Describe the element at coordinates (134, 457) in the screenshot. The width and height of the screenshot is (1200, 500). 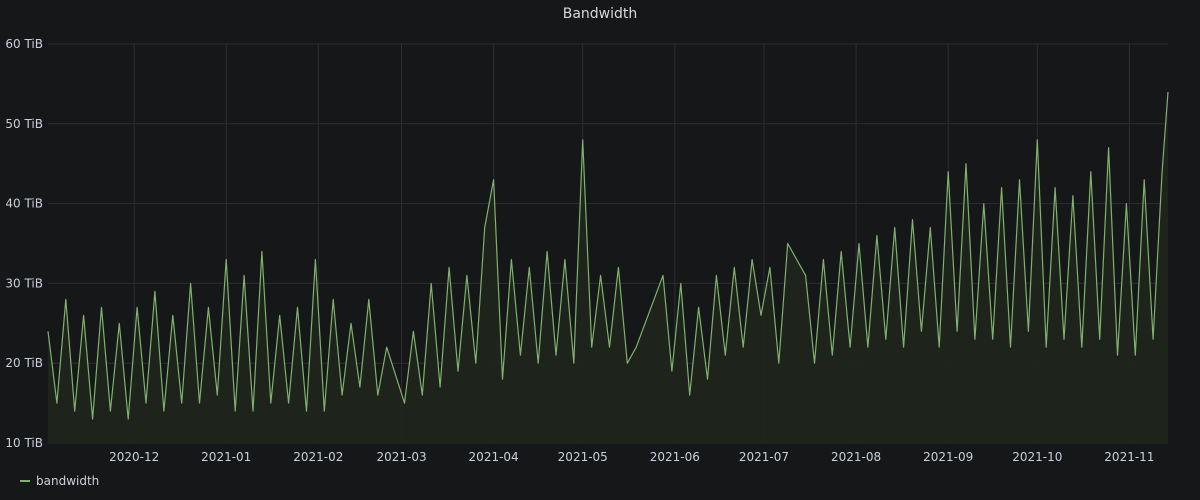
I see `x-tick-label: 2020-12` at that location.